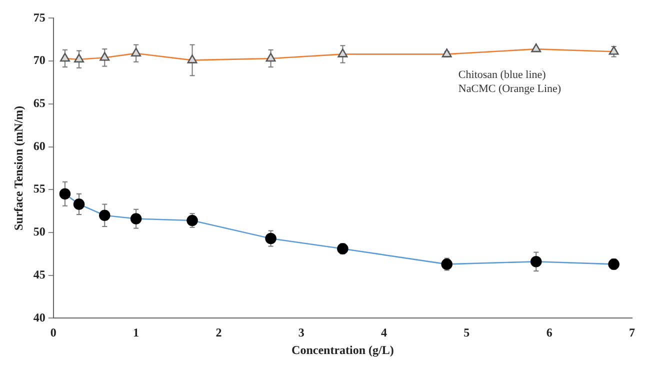 The image size is (650, 366). I want to click on y-tick-label: 45, so click(39, 274).